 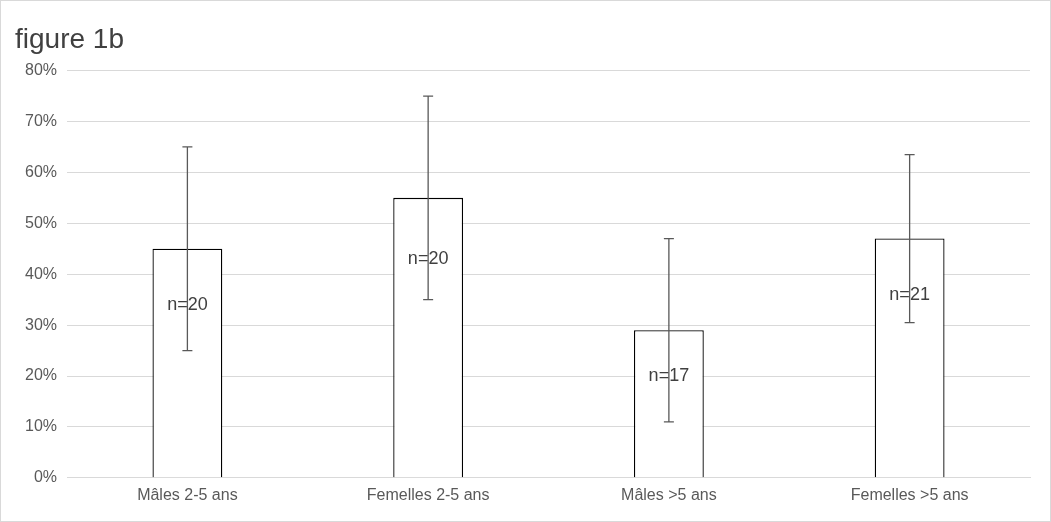 I want to click on y-tick-label: 40%, so click(x=41, y=273).